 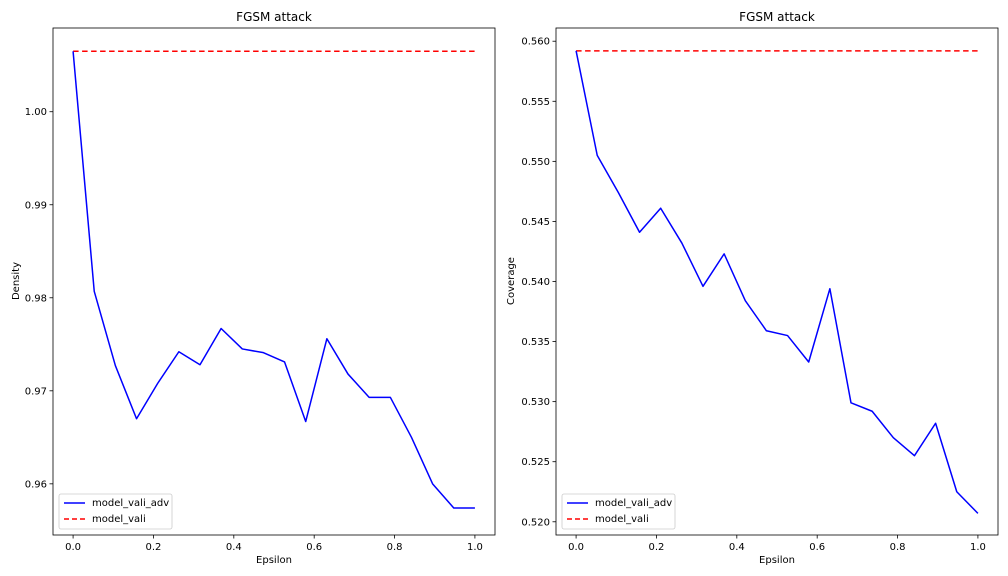 What do you see at coordinates (576, 547) in the screenshot?
I see `x-tick-label-coverage: 0.0` at bounding box center [576, 547].